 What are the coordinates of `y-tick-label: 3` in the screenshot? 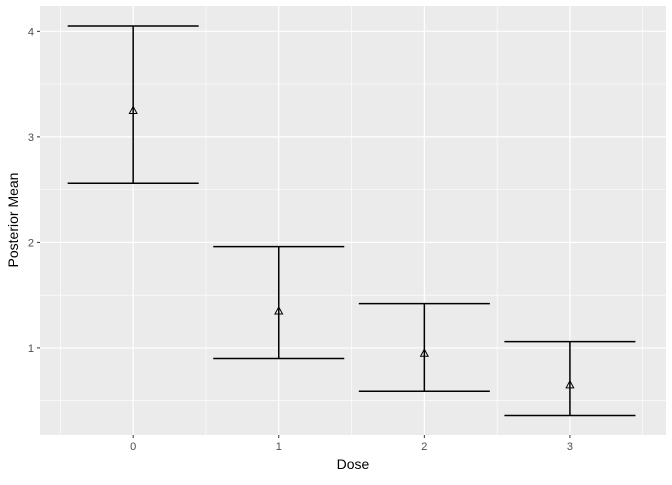 It's located at (31, 138).